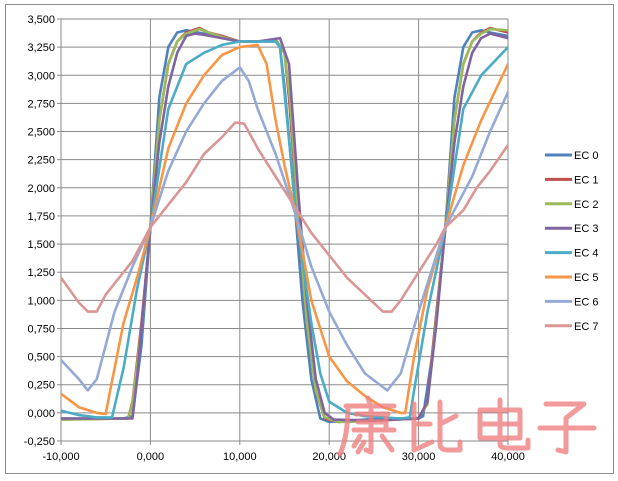  I want to click on legend-label-ec5: EC 5, so click(586, 278).